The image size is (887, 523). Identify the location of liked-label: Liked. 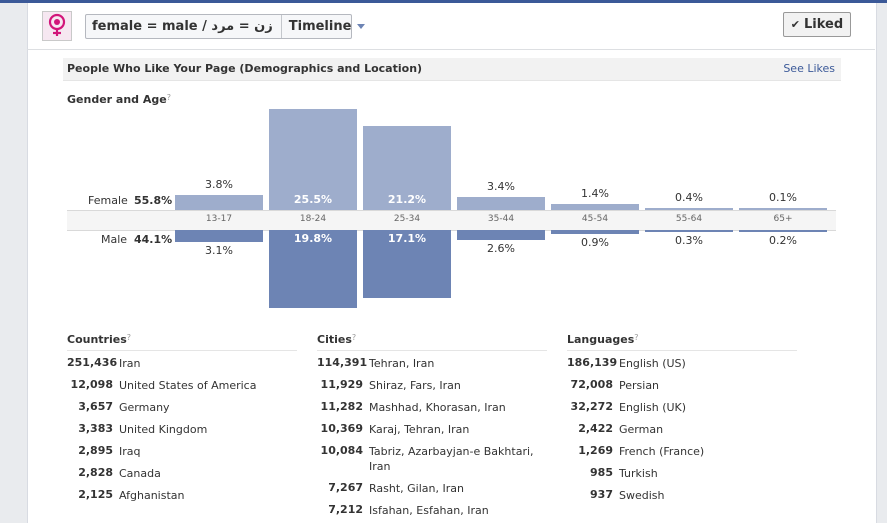
(824, 24).